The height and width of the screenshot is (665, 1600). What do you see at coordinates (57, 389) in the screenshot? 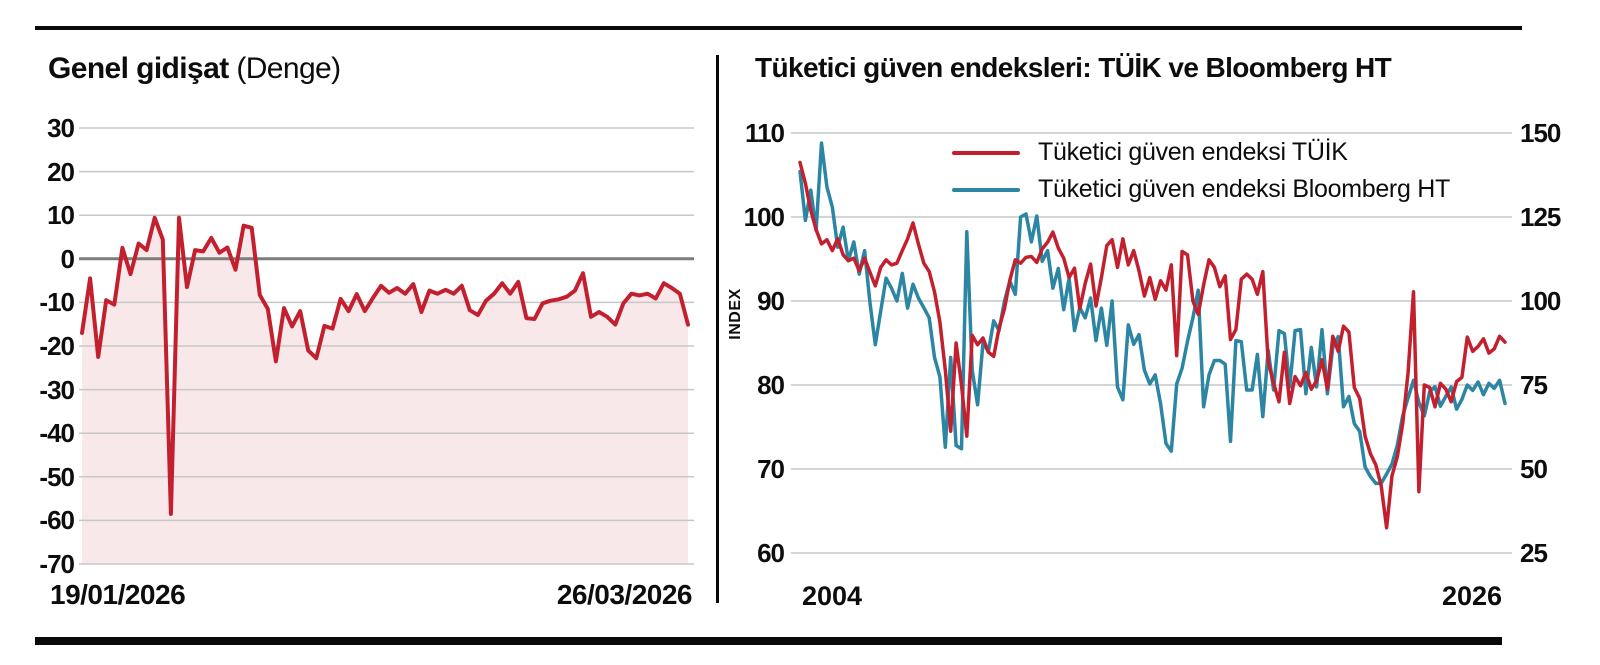
I see `left-chart-y-tick-label: -30` at bounding box center [57, 389].